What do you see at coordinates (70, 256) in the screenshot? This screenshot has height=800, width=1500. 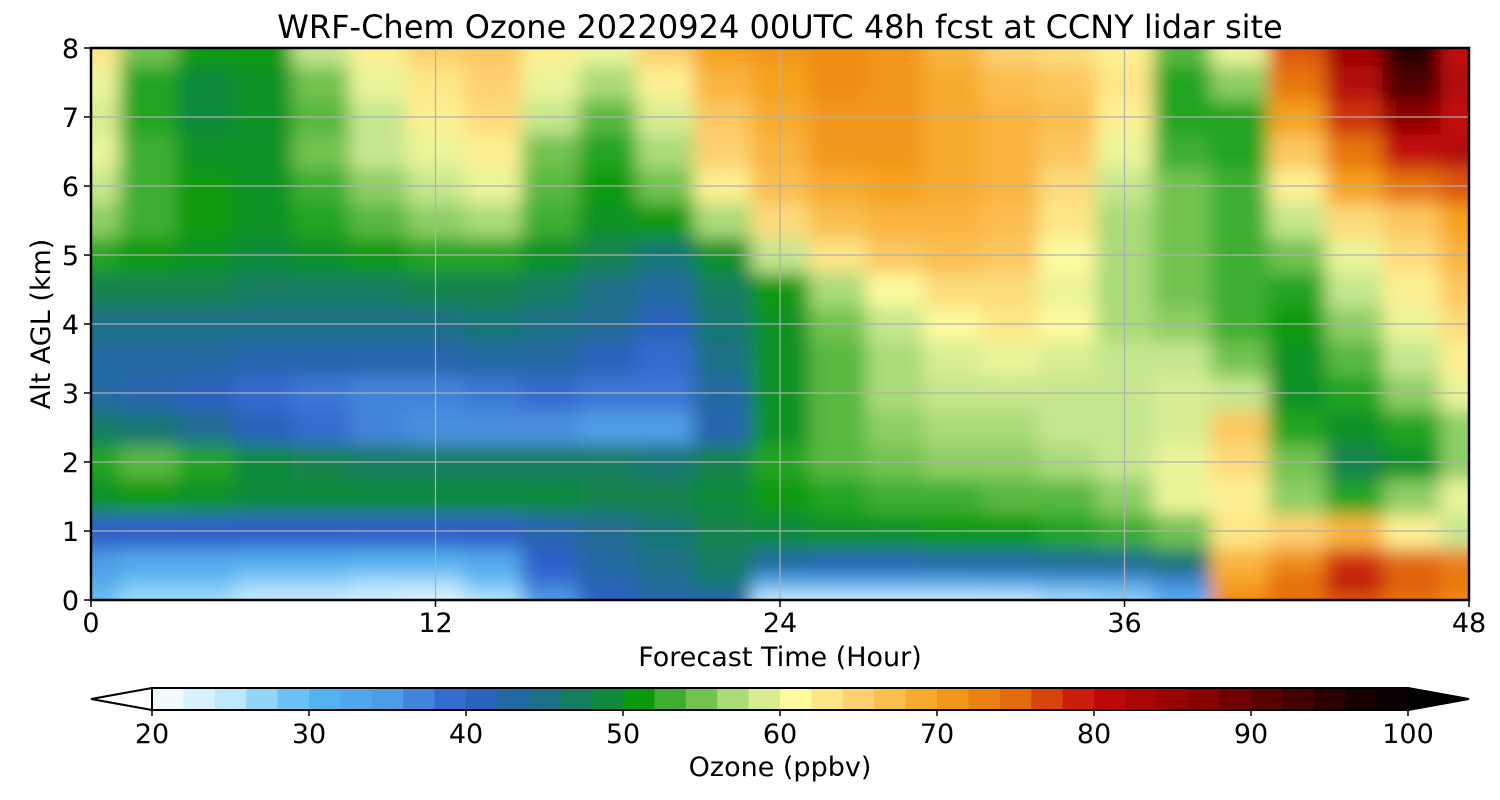 I see `y-tick-label: 5` at bounding box center [70, 256].